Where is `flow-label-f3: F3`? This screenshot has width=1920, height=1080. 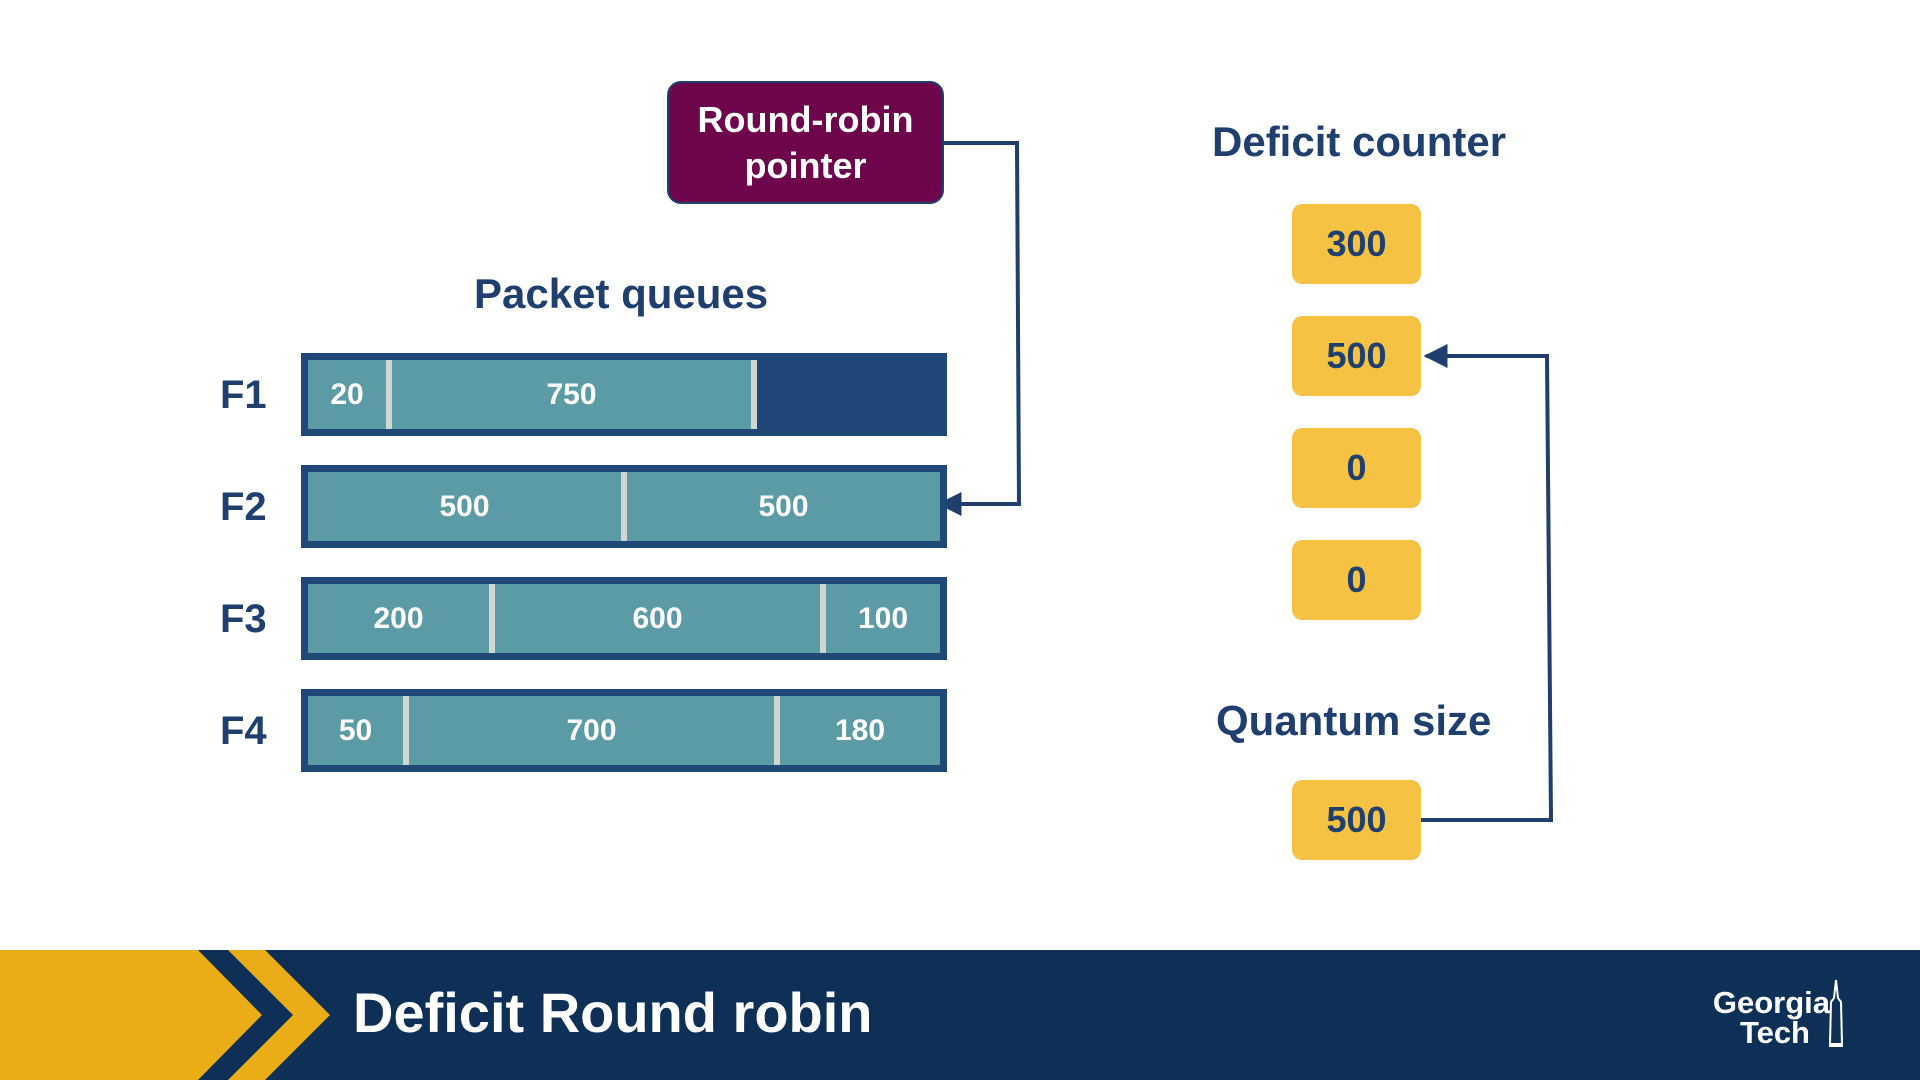
flow-label-f3: F3 is located at coordinates (243, 619).